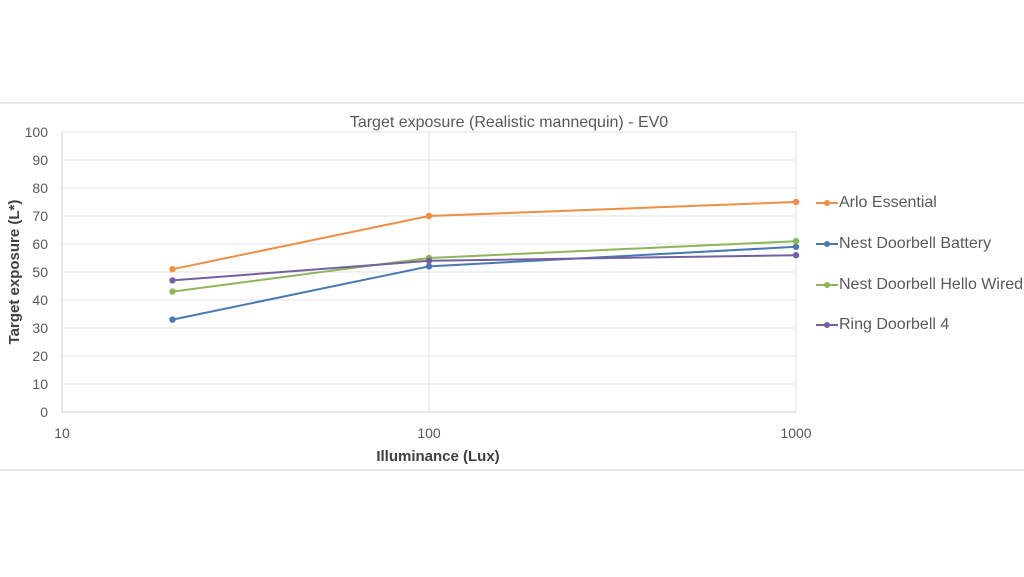  What do you see at coordinates (40, 188) in the screenshot?
I see `y-tick-label: 80` at bounding box center [40, 188].